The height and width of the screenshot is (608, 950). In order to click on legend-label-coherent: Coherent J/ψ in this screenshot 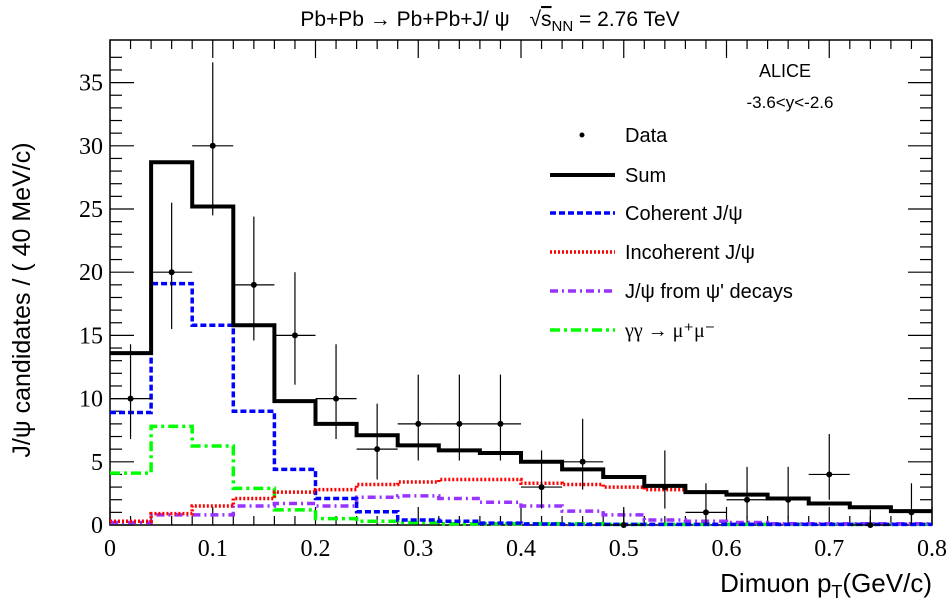, I will do `click(684, 214)`.